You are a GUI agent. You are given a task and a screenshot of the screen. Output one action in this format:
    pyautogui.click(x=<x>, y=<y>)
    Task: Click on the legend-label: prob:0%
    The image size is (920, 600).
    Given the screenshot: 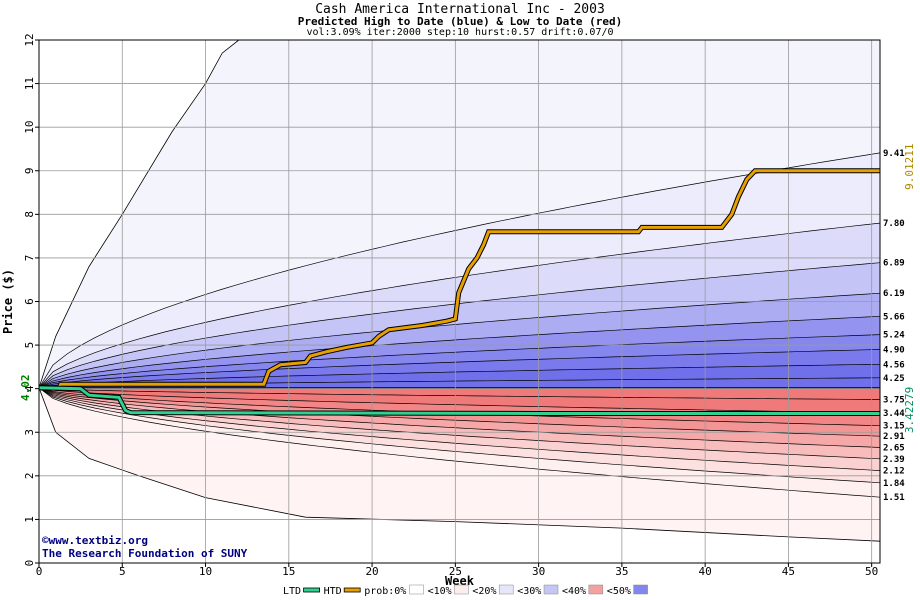 What is the action you would take?
    pyautogui.click(x=385, y=591)
    